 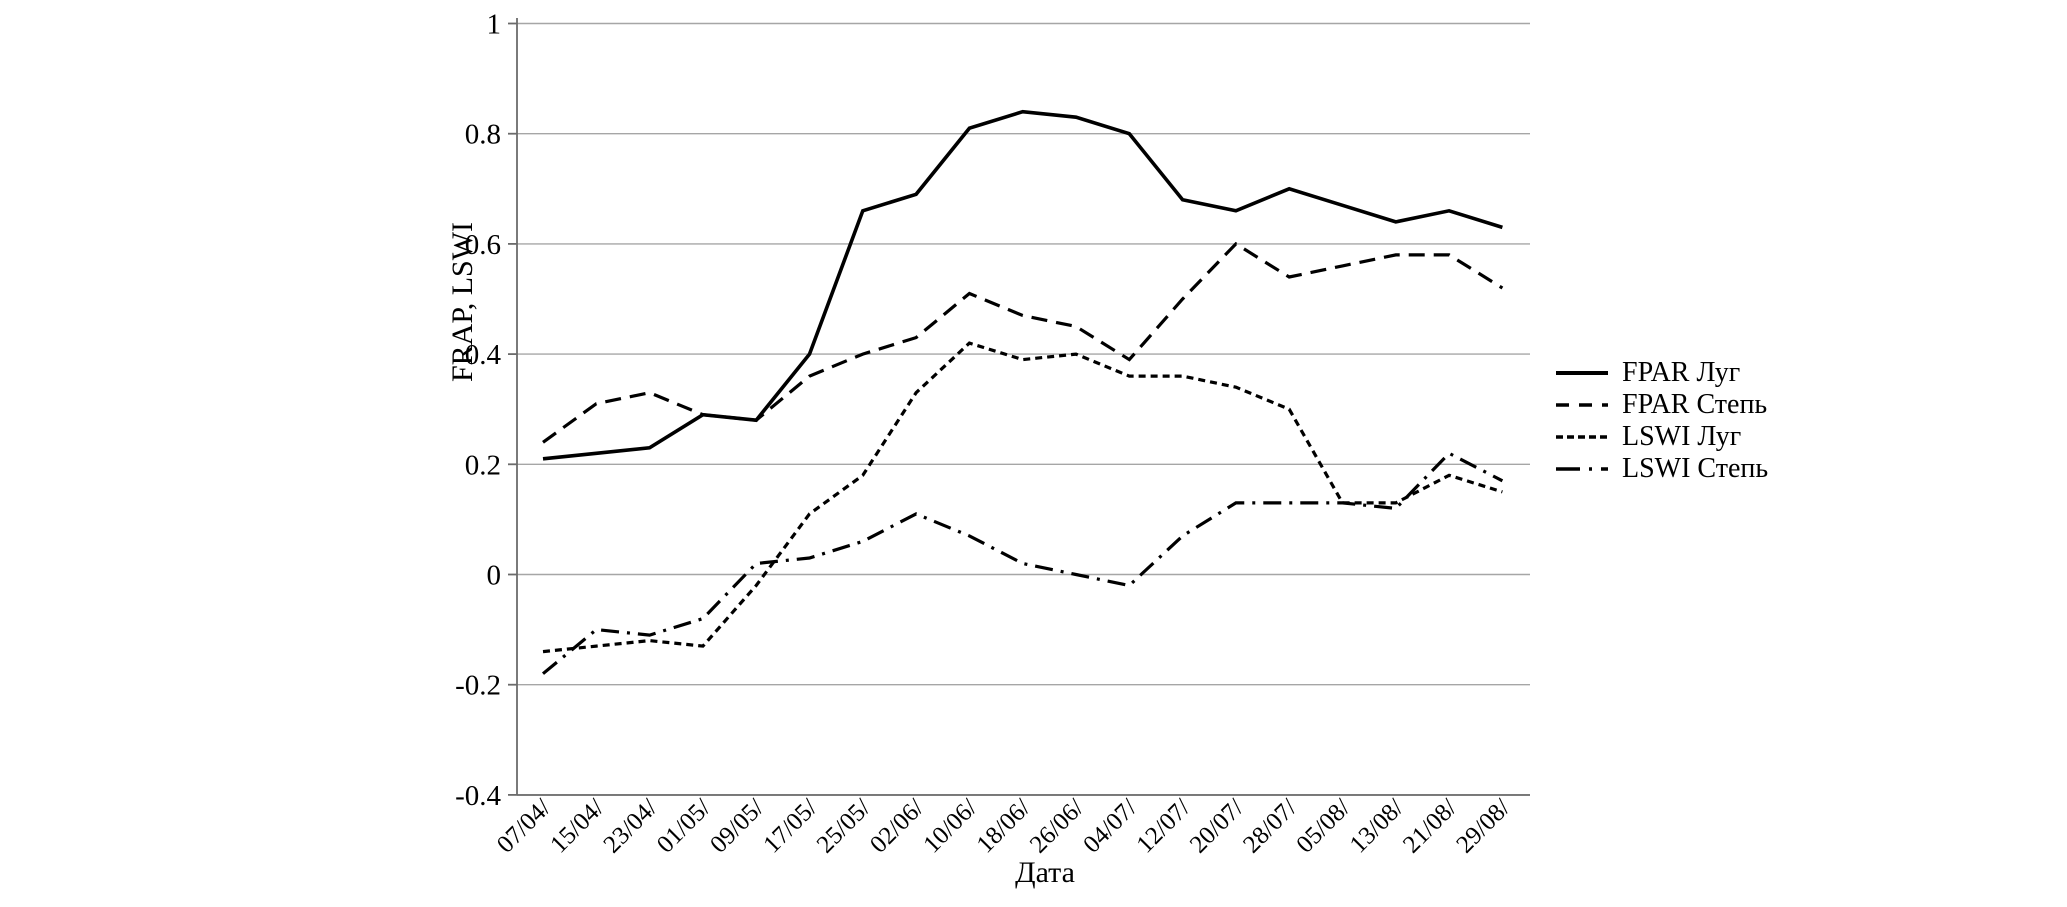 What do you see at coordinates (1695, 404) in the screenshot?
I see `legend-label: FPAR Степь` at bounding box center [1695, 404].